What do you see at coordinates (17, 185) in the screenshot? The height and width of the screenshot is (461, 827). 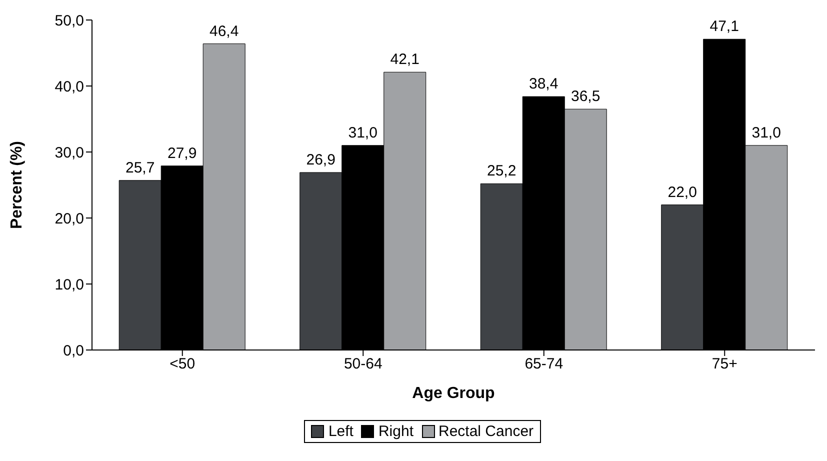 I see `y-axis-title: Percent (%)` at bounding box center [17, 185].